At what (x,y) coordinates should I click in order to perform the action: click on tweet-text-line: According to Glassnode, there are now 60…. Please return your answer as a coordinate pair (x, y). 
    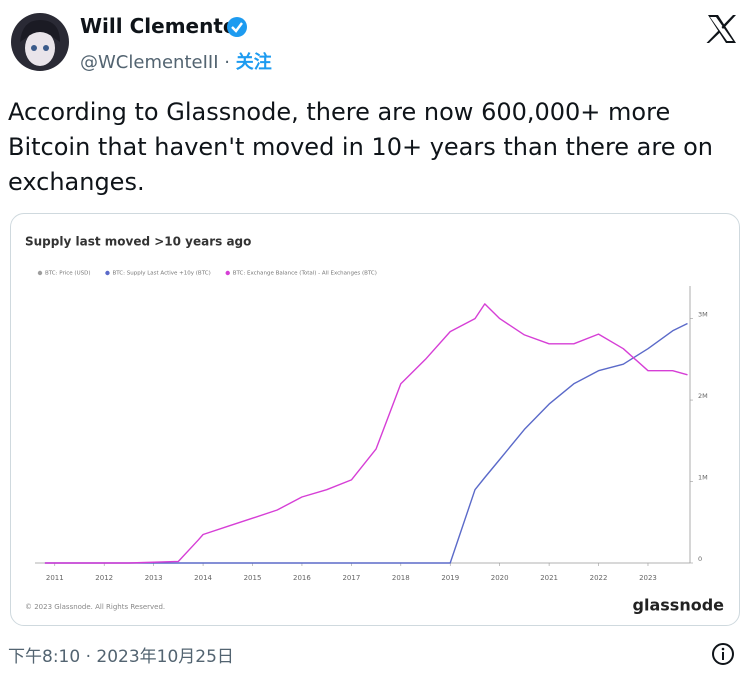
    Looking at the image, I should click on (339, 112).